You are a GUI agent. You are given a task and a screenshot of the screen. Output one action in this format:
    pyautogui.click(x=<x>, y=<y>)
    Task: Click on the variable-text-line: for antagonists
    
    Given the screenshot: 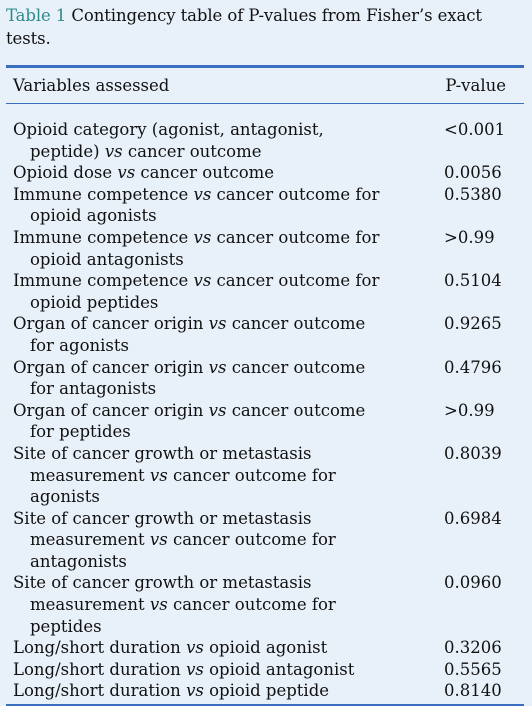 What is the action you would take?
    pyautogui.click(x=93, y=389)
    